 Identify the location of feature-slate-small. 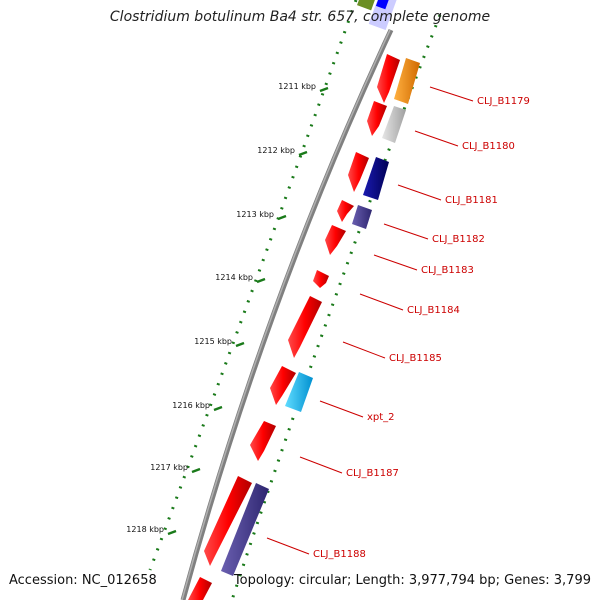
(362, 217).